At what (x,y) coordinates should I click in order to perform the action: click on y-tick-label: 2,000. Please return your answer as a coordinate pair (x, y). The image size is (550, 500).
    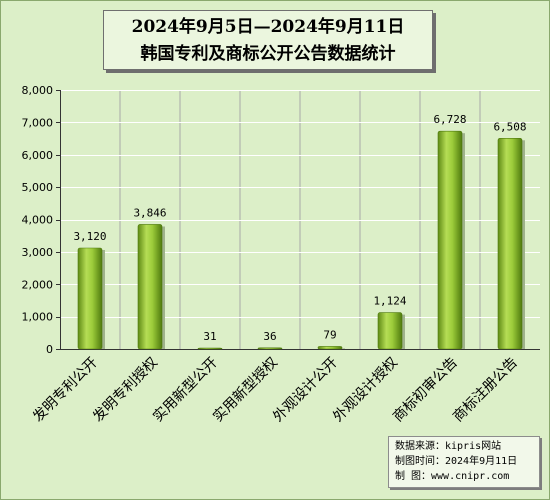
    Looking at the image, I should click on (38, 284).